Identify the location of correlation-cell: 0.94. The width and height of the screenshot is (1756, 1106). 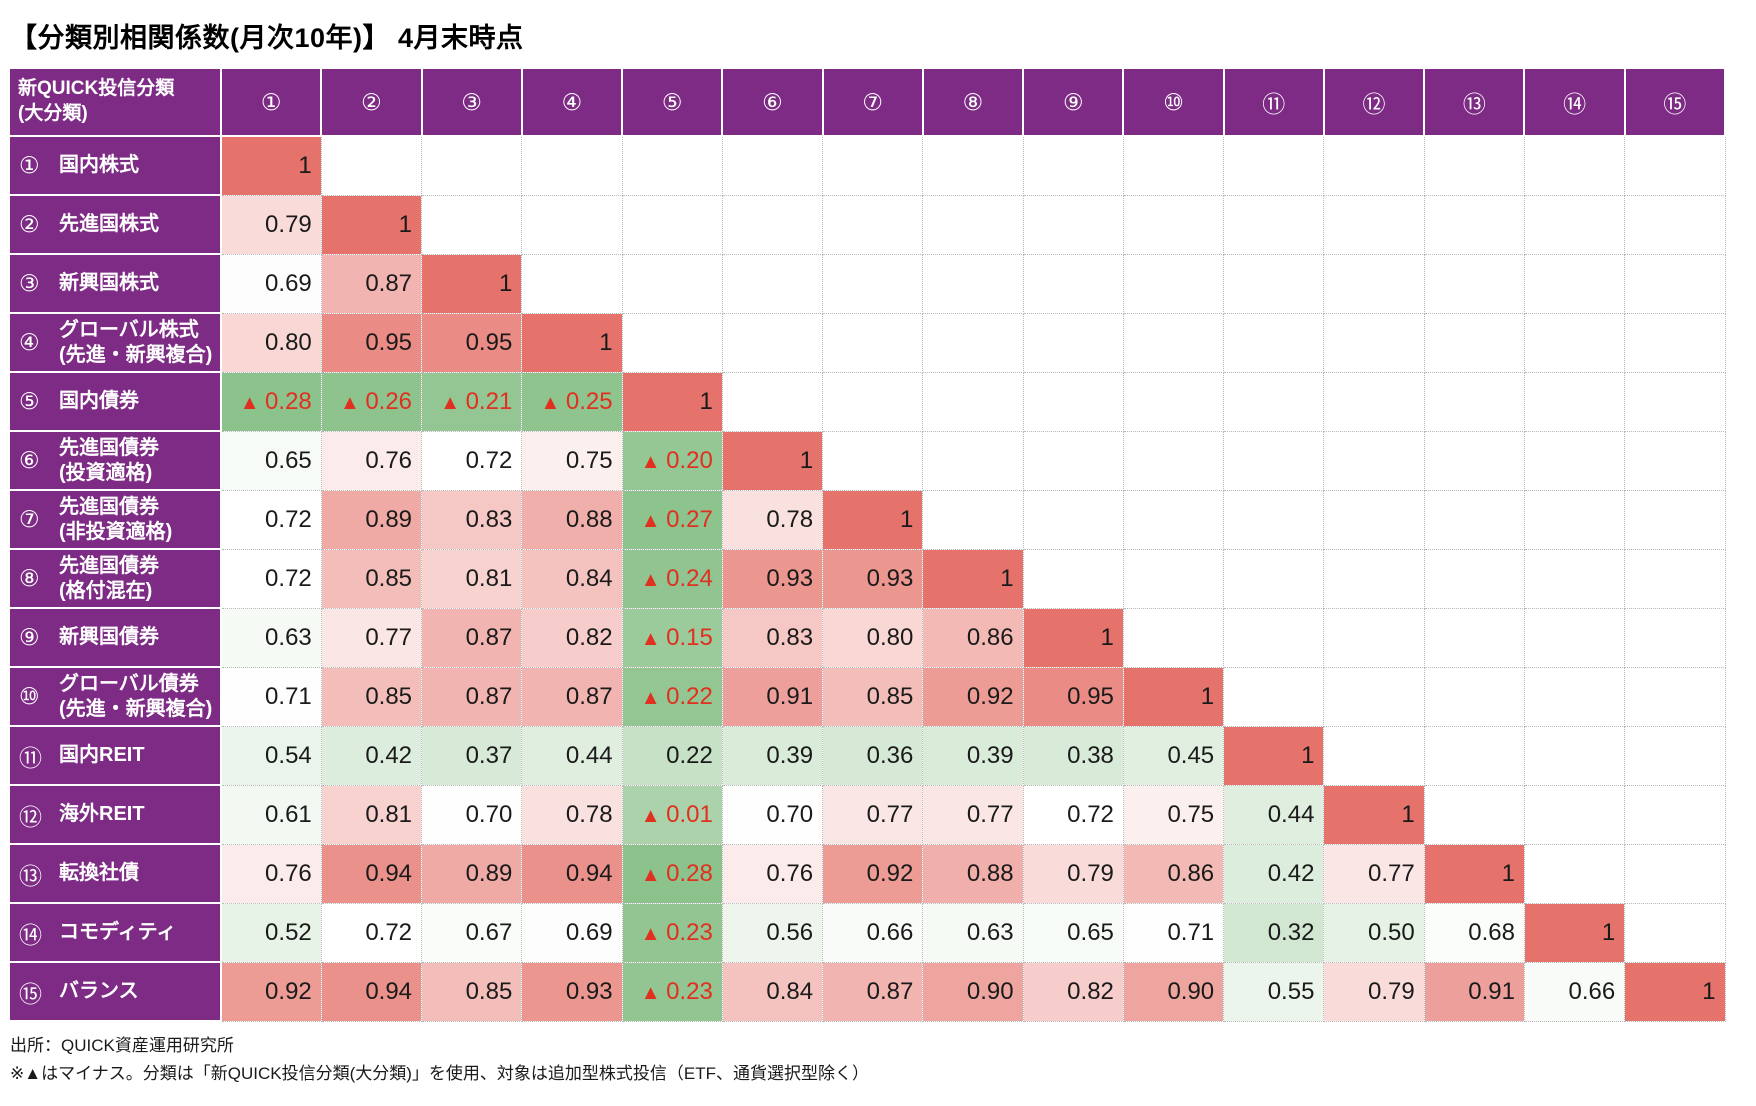
(371, 873).